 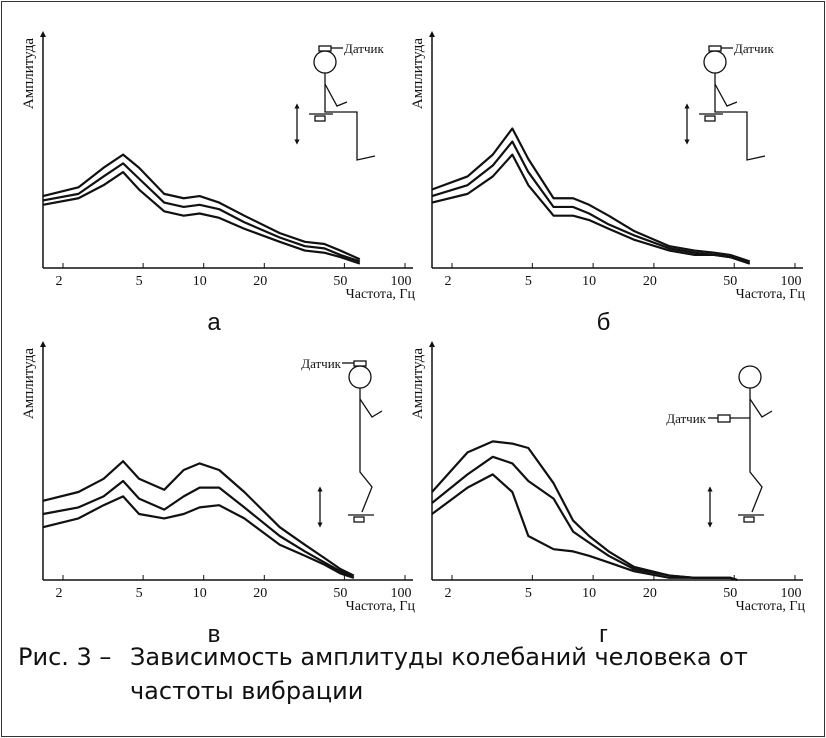 I want to click on panel-label: а, so click(x=214, y=322).